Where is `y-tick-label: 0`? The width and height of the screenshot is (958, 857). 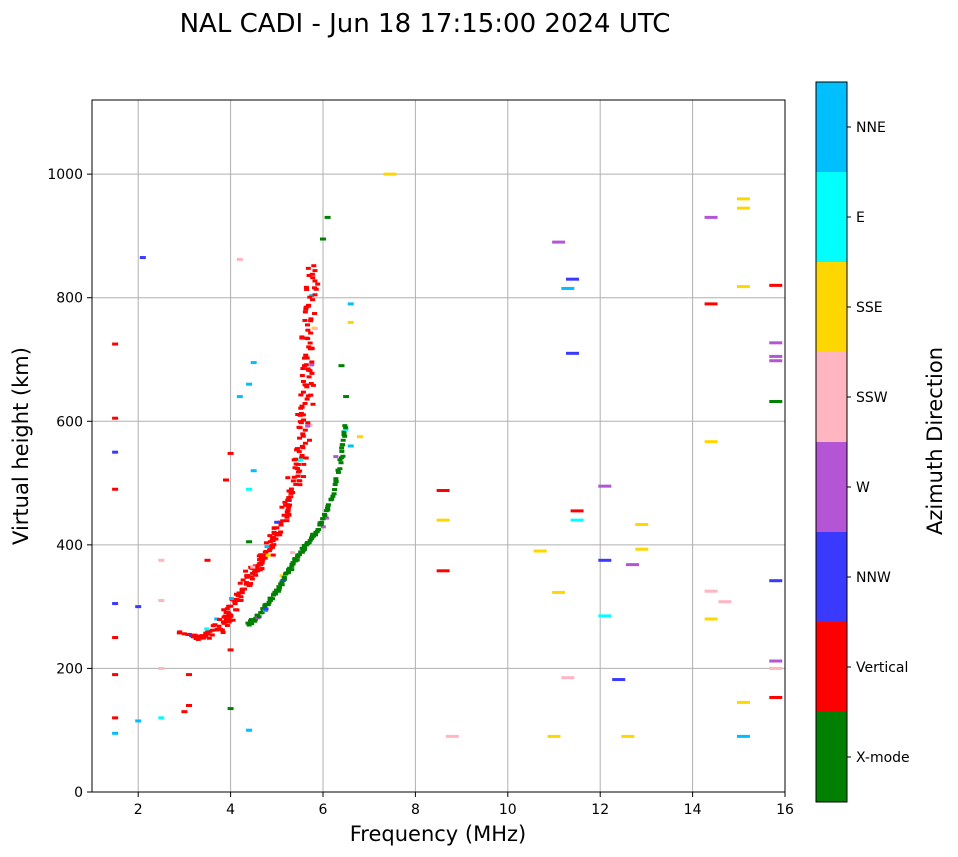 y-tick-label: 0 is located at coordinates (78, 793).